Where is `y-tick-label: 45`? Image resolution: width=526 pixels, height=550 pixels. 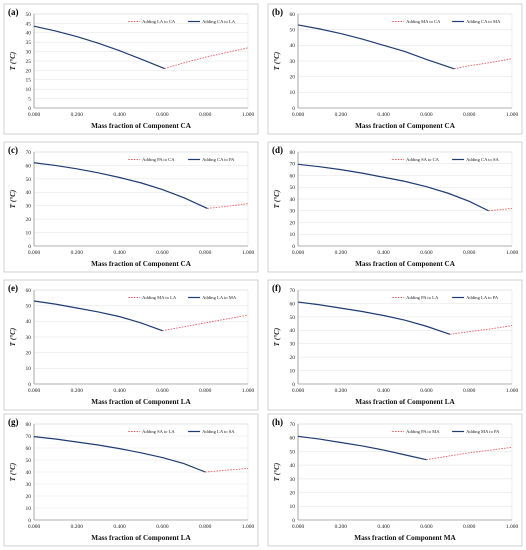 y-tick-label: 45 is located at coordinates (29, 24).